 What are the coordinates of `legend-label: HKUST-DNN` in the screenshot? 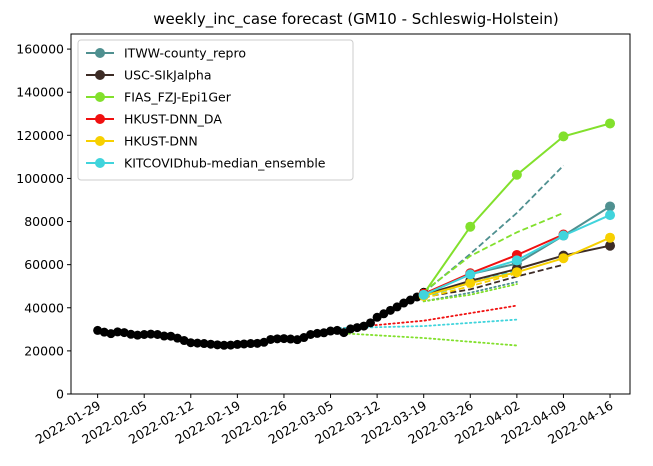 It's located at (161, 141).